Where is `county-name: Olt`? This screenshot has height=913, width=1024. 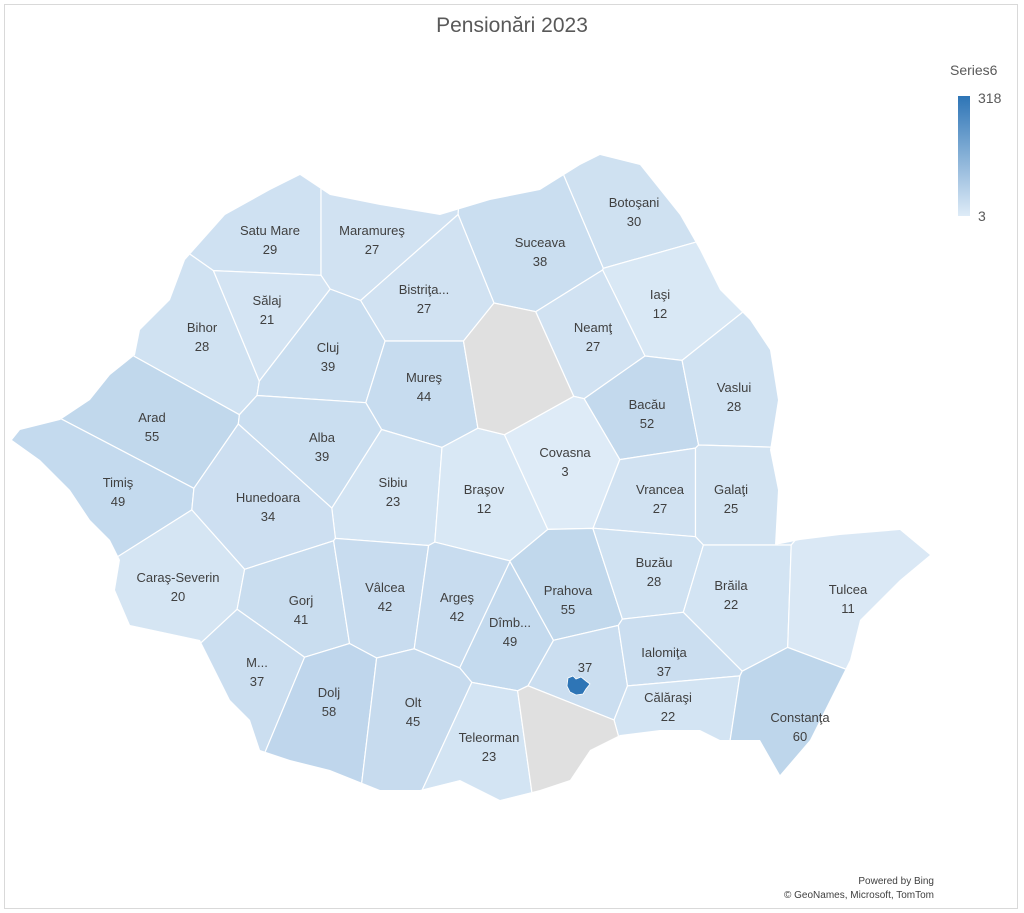 county-name: Olt is located at coordinates (413, 702).